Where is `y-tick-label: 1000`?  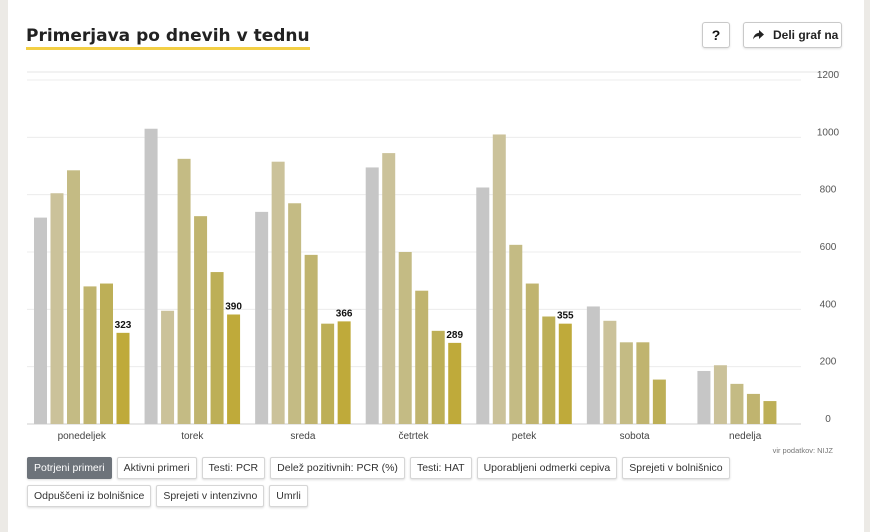
y-tick-label: 1000 is located at coordinates (828, 132).